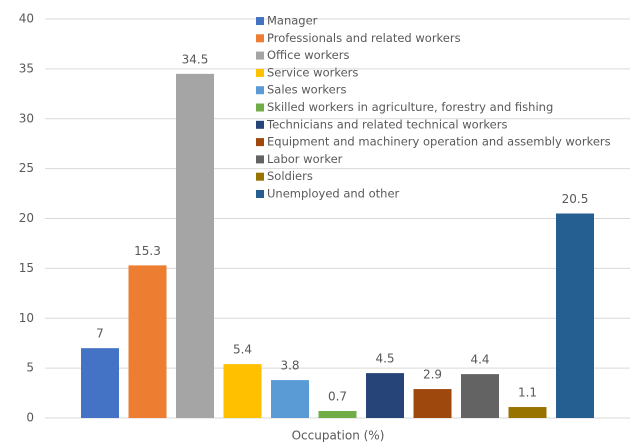 This screenshot has height=443, width=638. What do you see at coordinates (312, 72) in the screenshot?
I see `legend-label: Service workers` at bounding box center [312, 72].